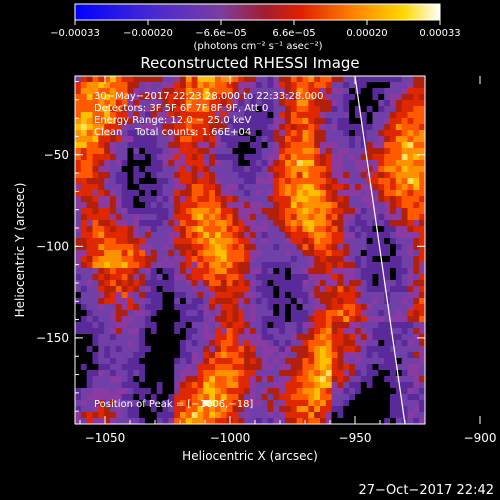  Describe the element at coordinates (257, 12) in the screenshot. I see `colorbar` at that location.